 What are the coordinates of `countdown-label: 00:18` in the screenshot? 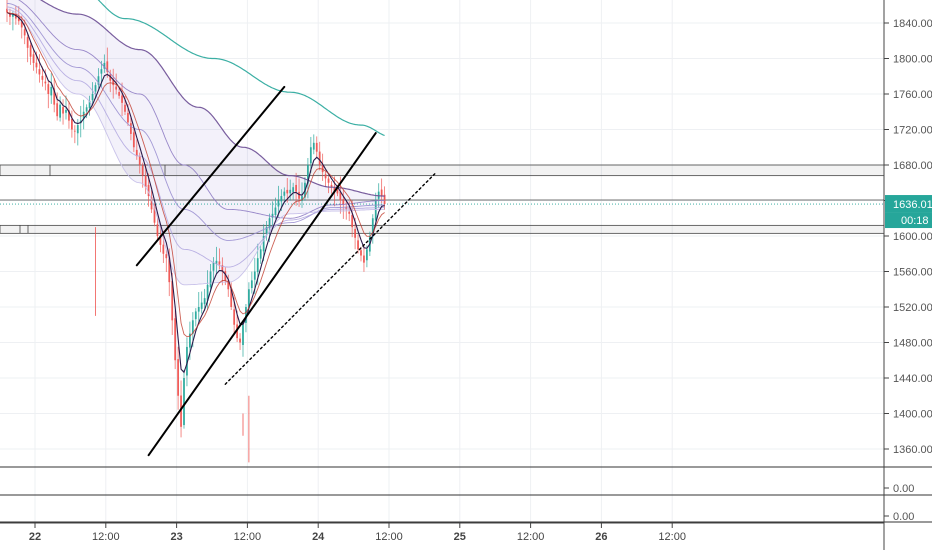 It's located at (915, 221).